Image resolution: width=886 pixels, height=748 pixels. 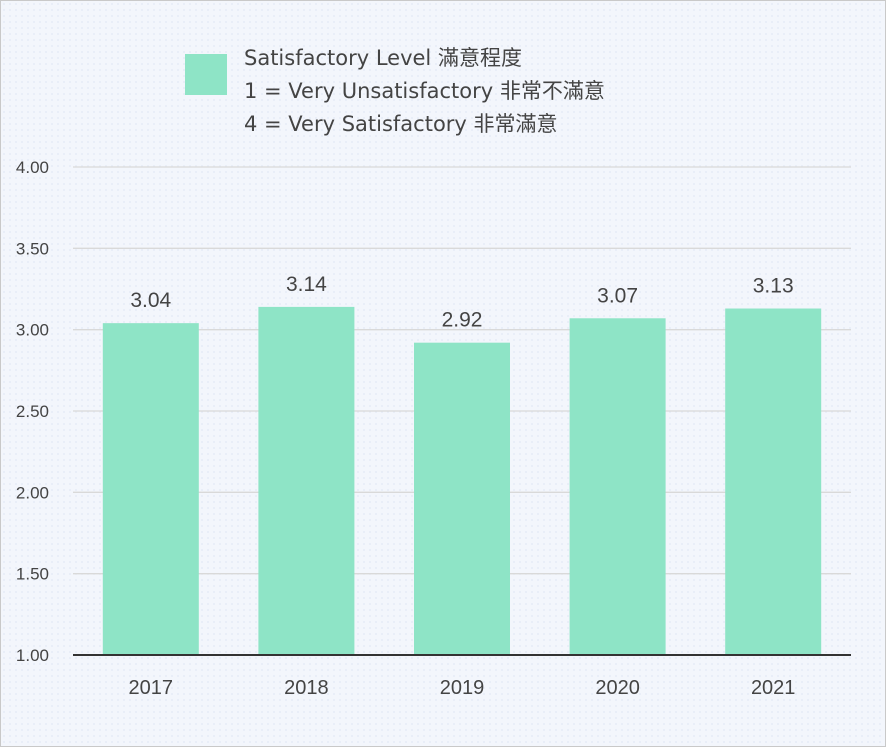 I want to click on bar-2017, so click(x=150, y=489).